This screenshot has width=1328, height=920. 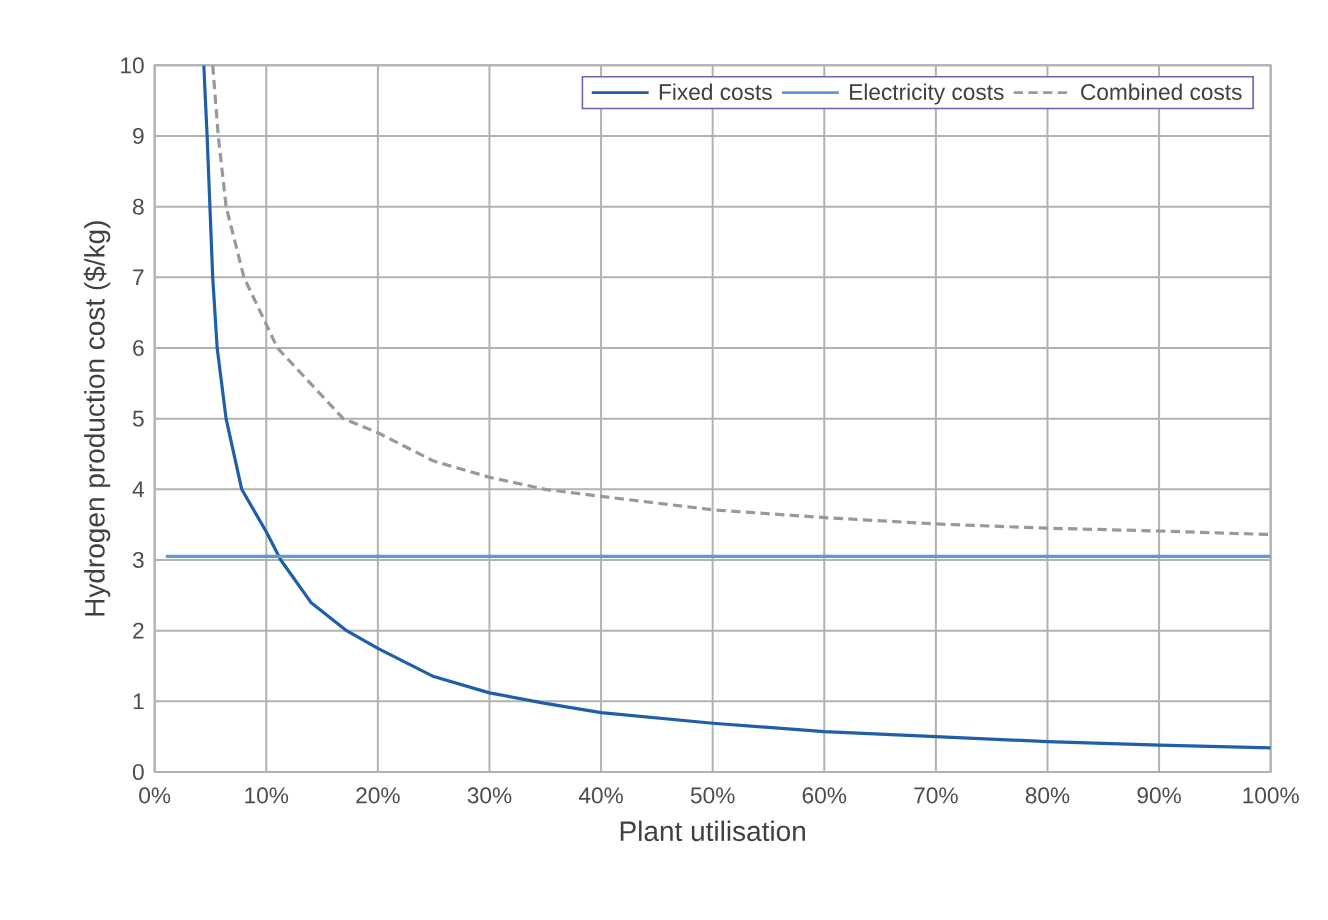 What do you see at coordinates (138, 701) in the screenshot?
I see `y-tick-label: 1` at bounding box center [138, 701].